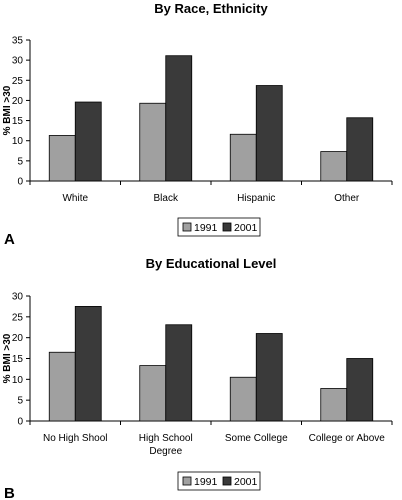 Image resolution: width=402 pixels, height=500 pixels. What do you see at coordinates (211, 8) in the screenshot?
I see `chart-title: By Race, Ethnicity` at bounding box center [211, 8].